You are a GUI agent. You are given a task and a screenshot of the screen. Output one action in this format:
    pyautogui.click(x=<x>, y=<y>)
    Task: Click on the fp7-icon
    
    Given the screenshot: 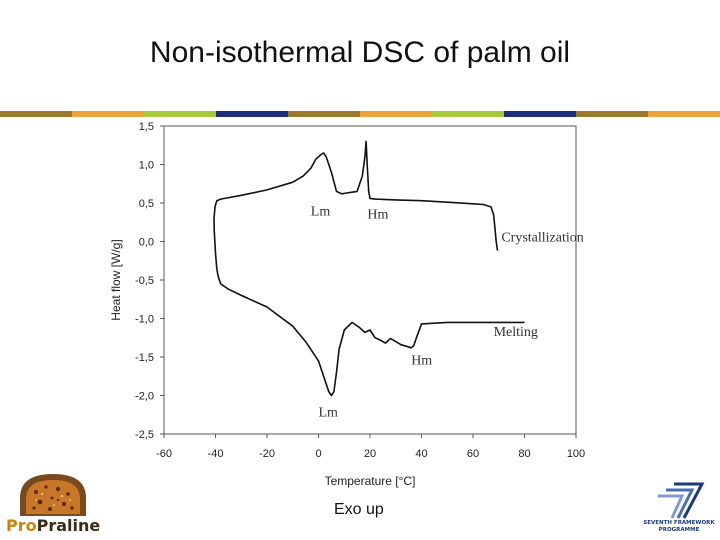 What is the action you would take?
    pyautogui.click(x=681, y=500)
    